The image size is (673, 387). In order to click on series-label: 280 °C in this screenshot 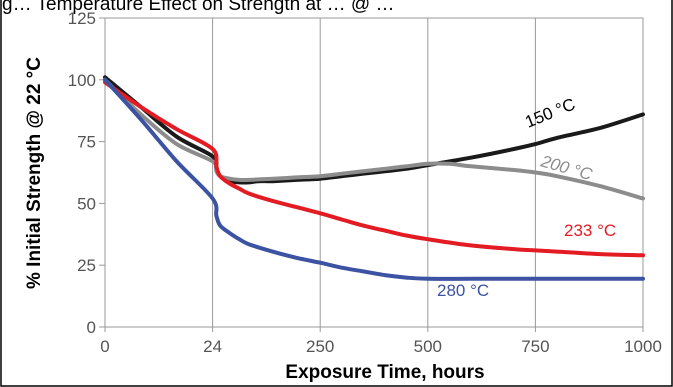, I will do `click(463, 290)`.